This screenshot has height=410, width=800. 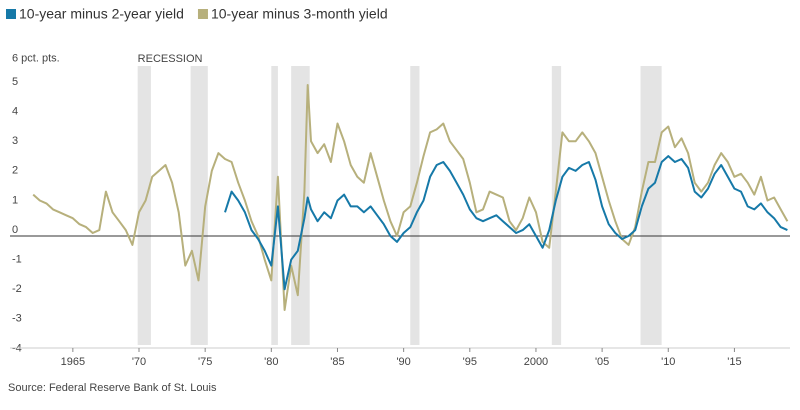 What do you see at coordinates (668, 362) in the screenshot?
I see `x-tick-label: '10` at bounding box center [668, 362].